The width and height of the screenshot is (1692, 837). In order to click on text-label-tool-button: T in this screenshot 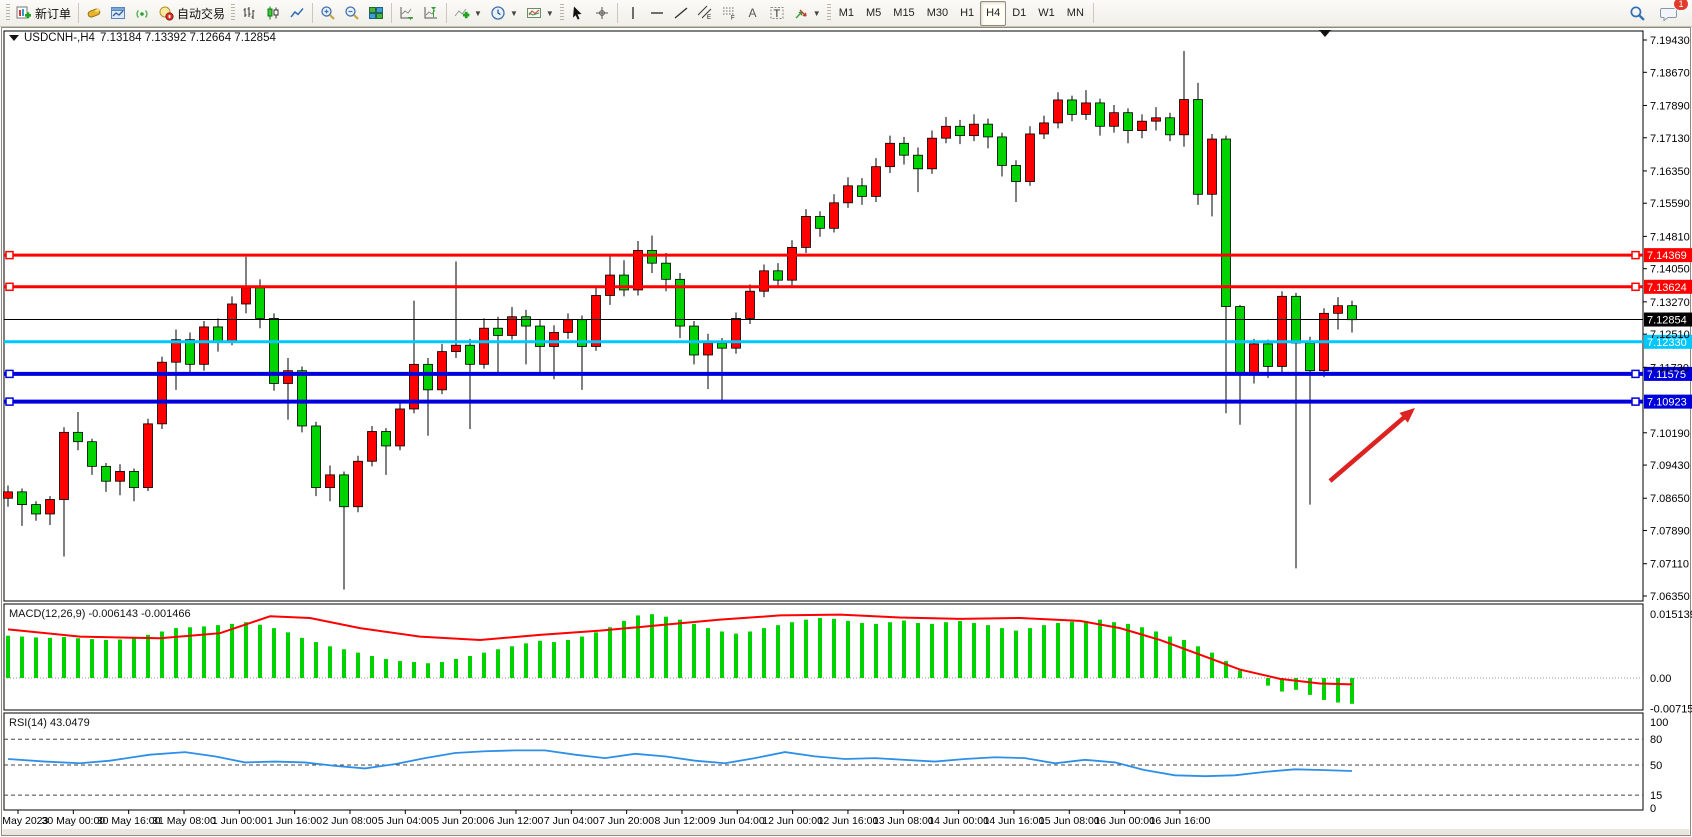, I will do `click(777, 13)`.